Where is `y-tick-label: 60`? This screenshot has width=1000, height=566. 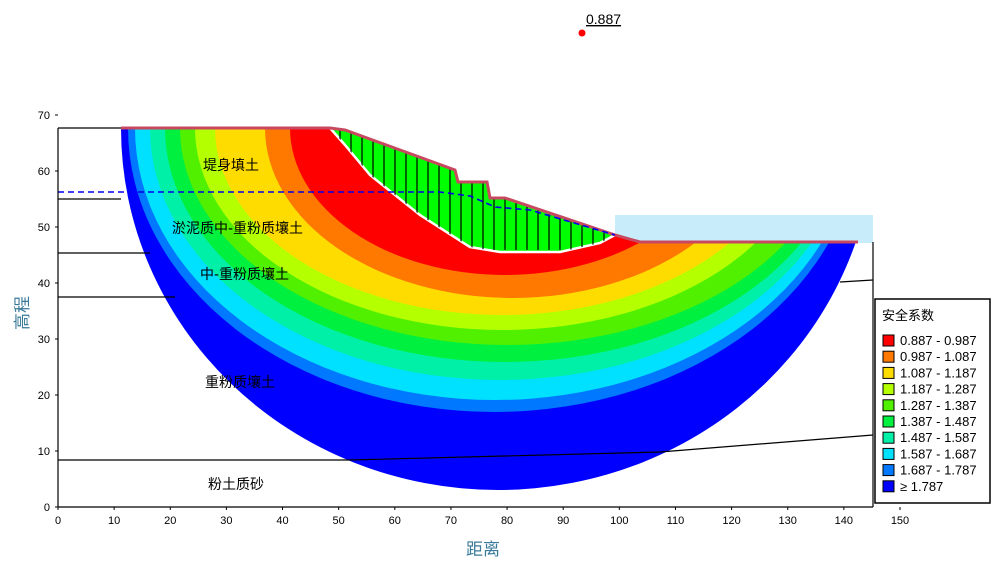 y-tick-label: 60 is located at coordinates (44, 172).